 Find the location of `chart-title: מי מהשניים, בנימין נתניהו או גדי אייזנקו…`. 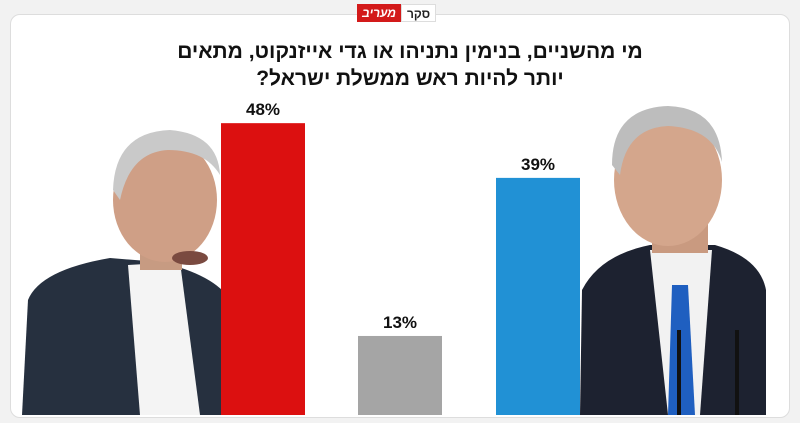

chart-title: מי מהשניים, בנימין נתניהו או גדי אייזנקו… is located at coordinates (410, 65).